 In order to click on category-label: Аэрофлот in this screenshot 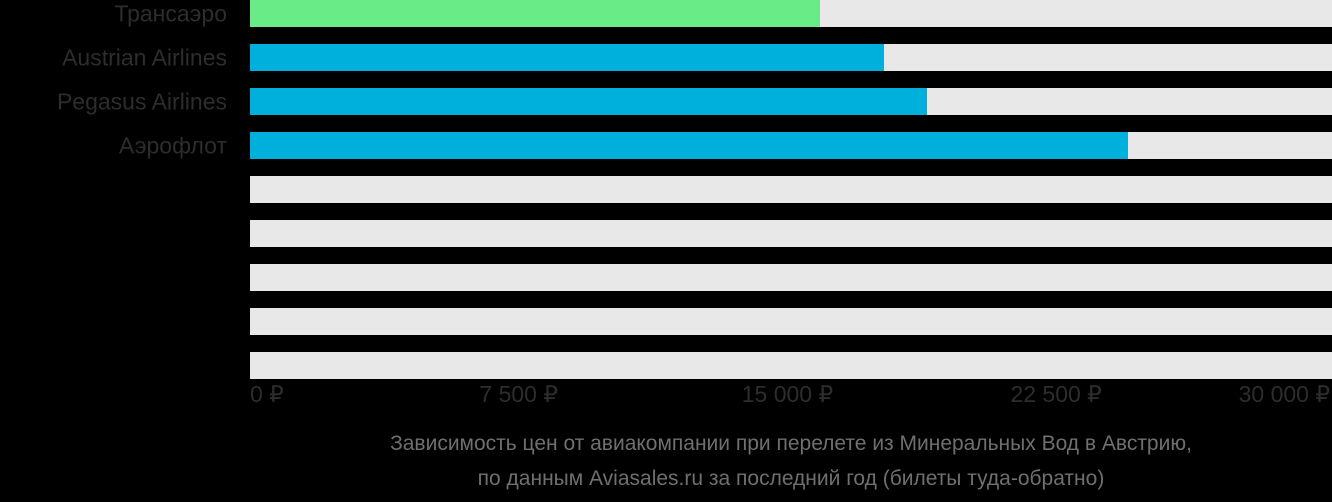, I will do `click(172, 145)`.